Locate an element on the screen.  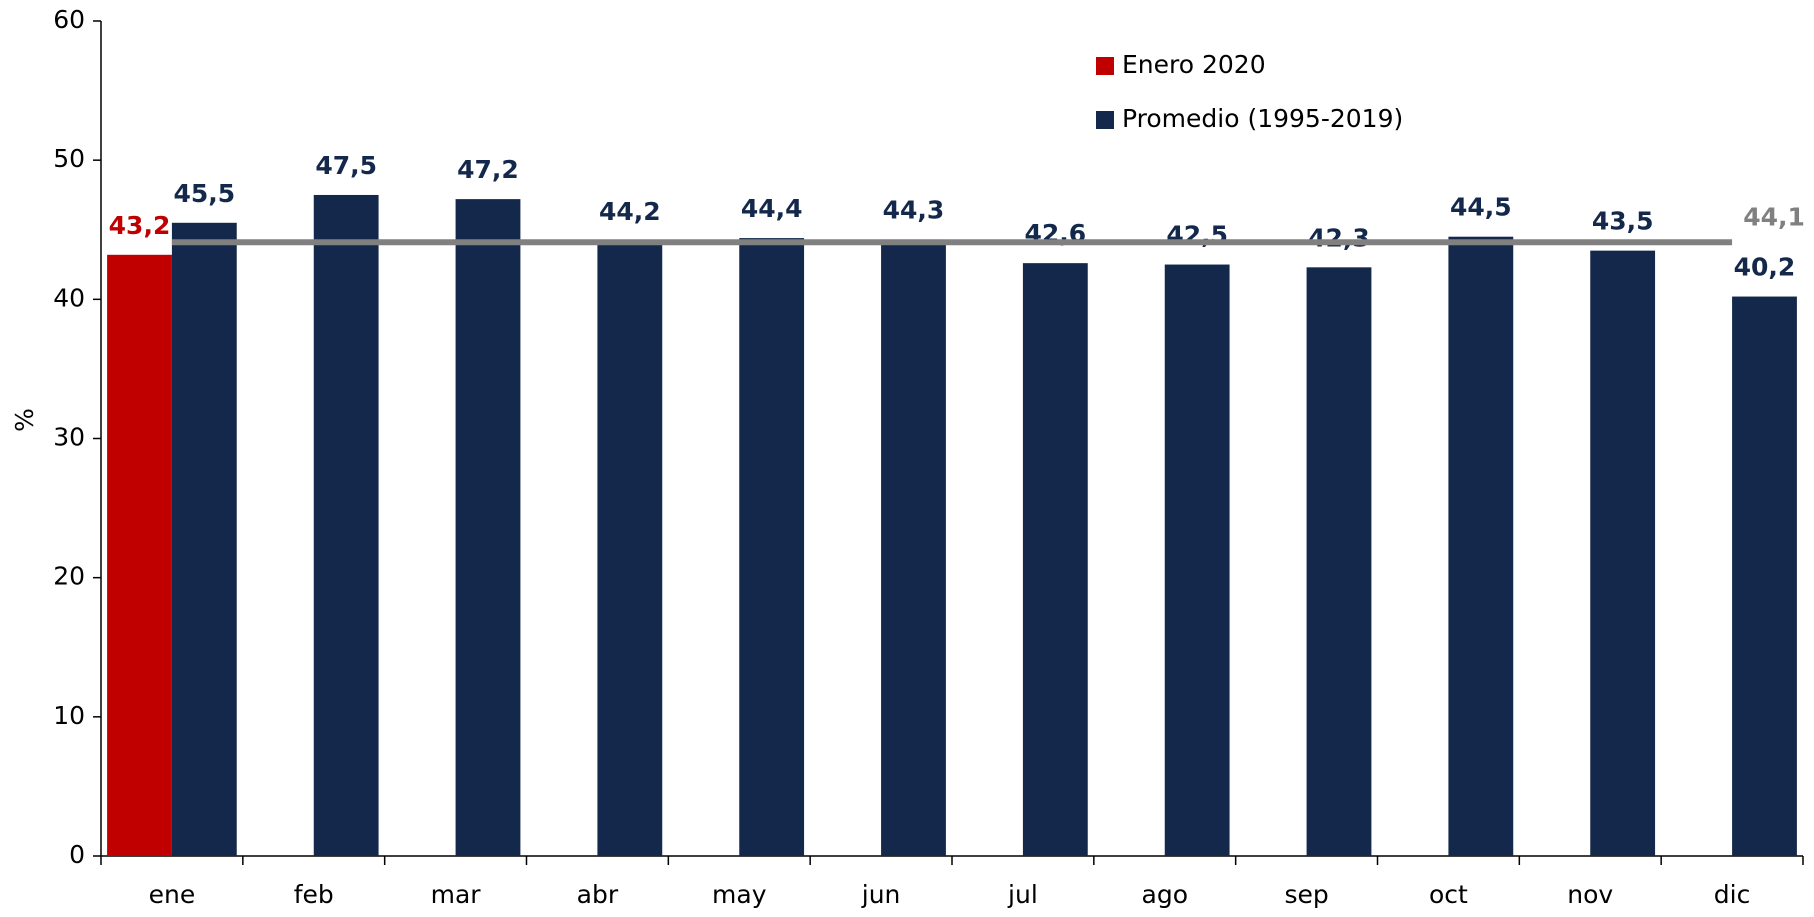
x-tick-label: ene is located at coordinates (172, 894).